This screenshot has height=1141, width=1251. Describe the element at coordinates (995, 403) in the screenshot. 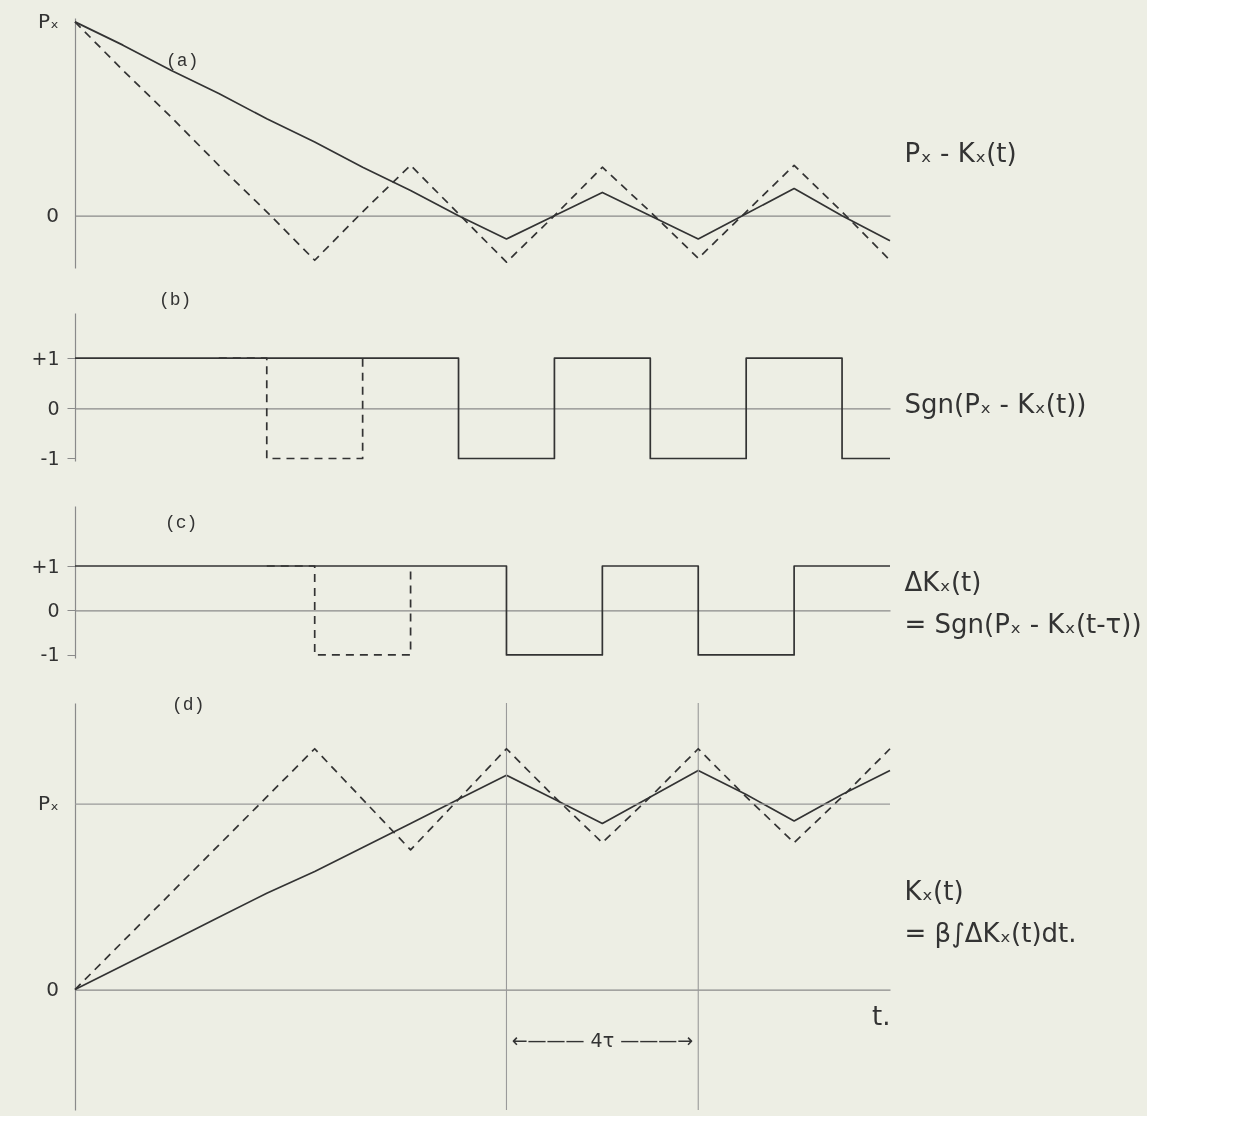

I see `y-axis-title: Sgn(Pₓ - Kₓ(t))` at that location.